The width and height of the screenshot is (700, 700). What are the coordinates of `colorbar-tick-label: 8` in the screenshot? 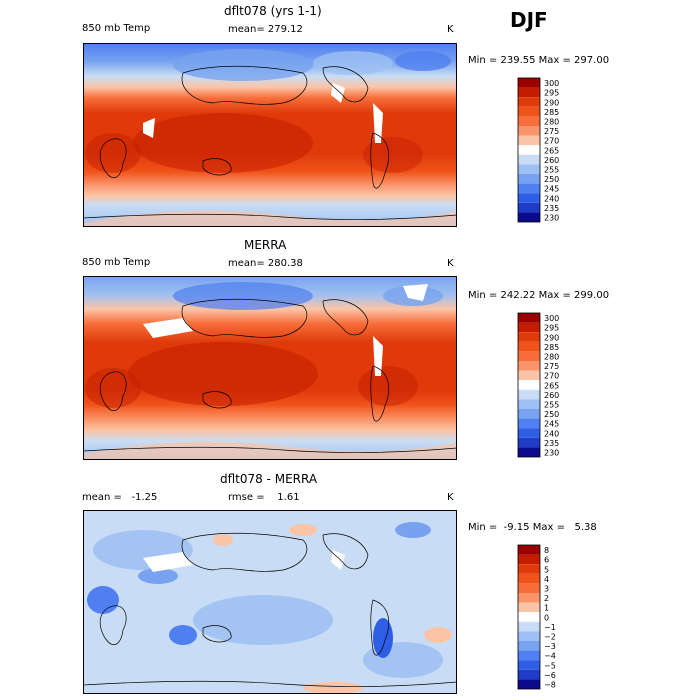 It's located at (546, 550).